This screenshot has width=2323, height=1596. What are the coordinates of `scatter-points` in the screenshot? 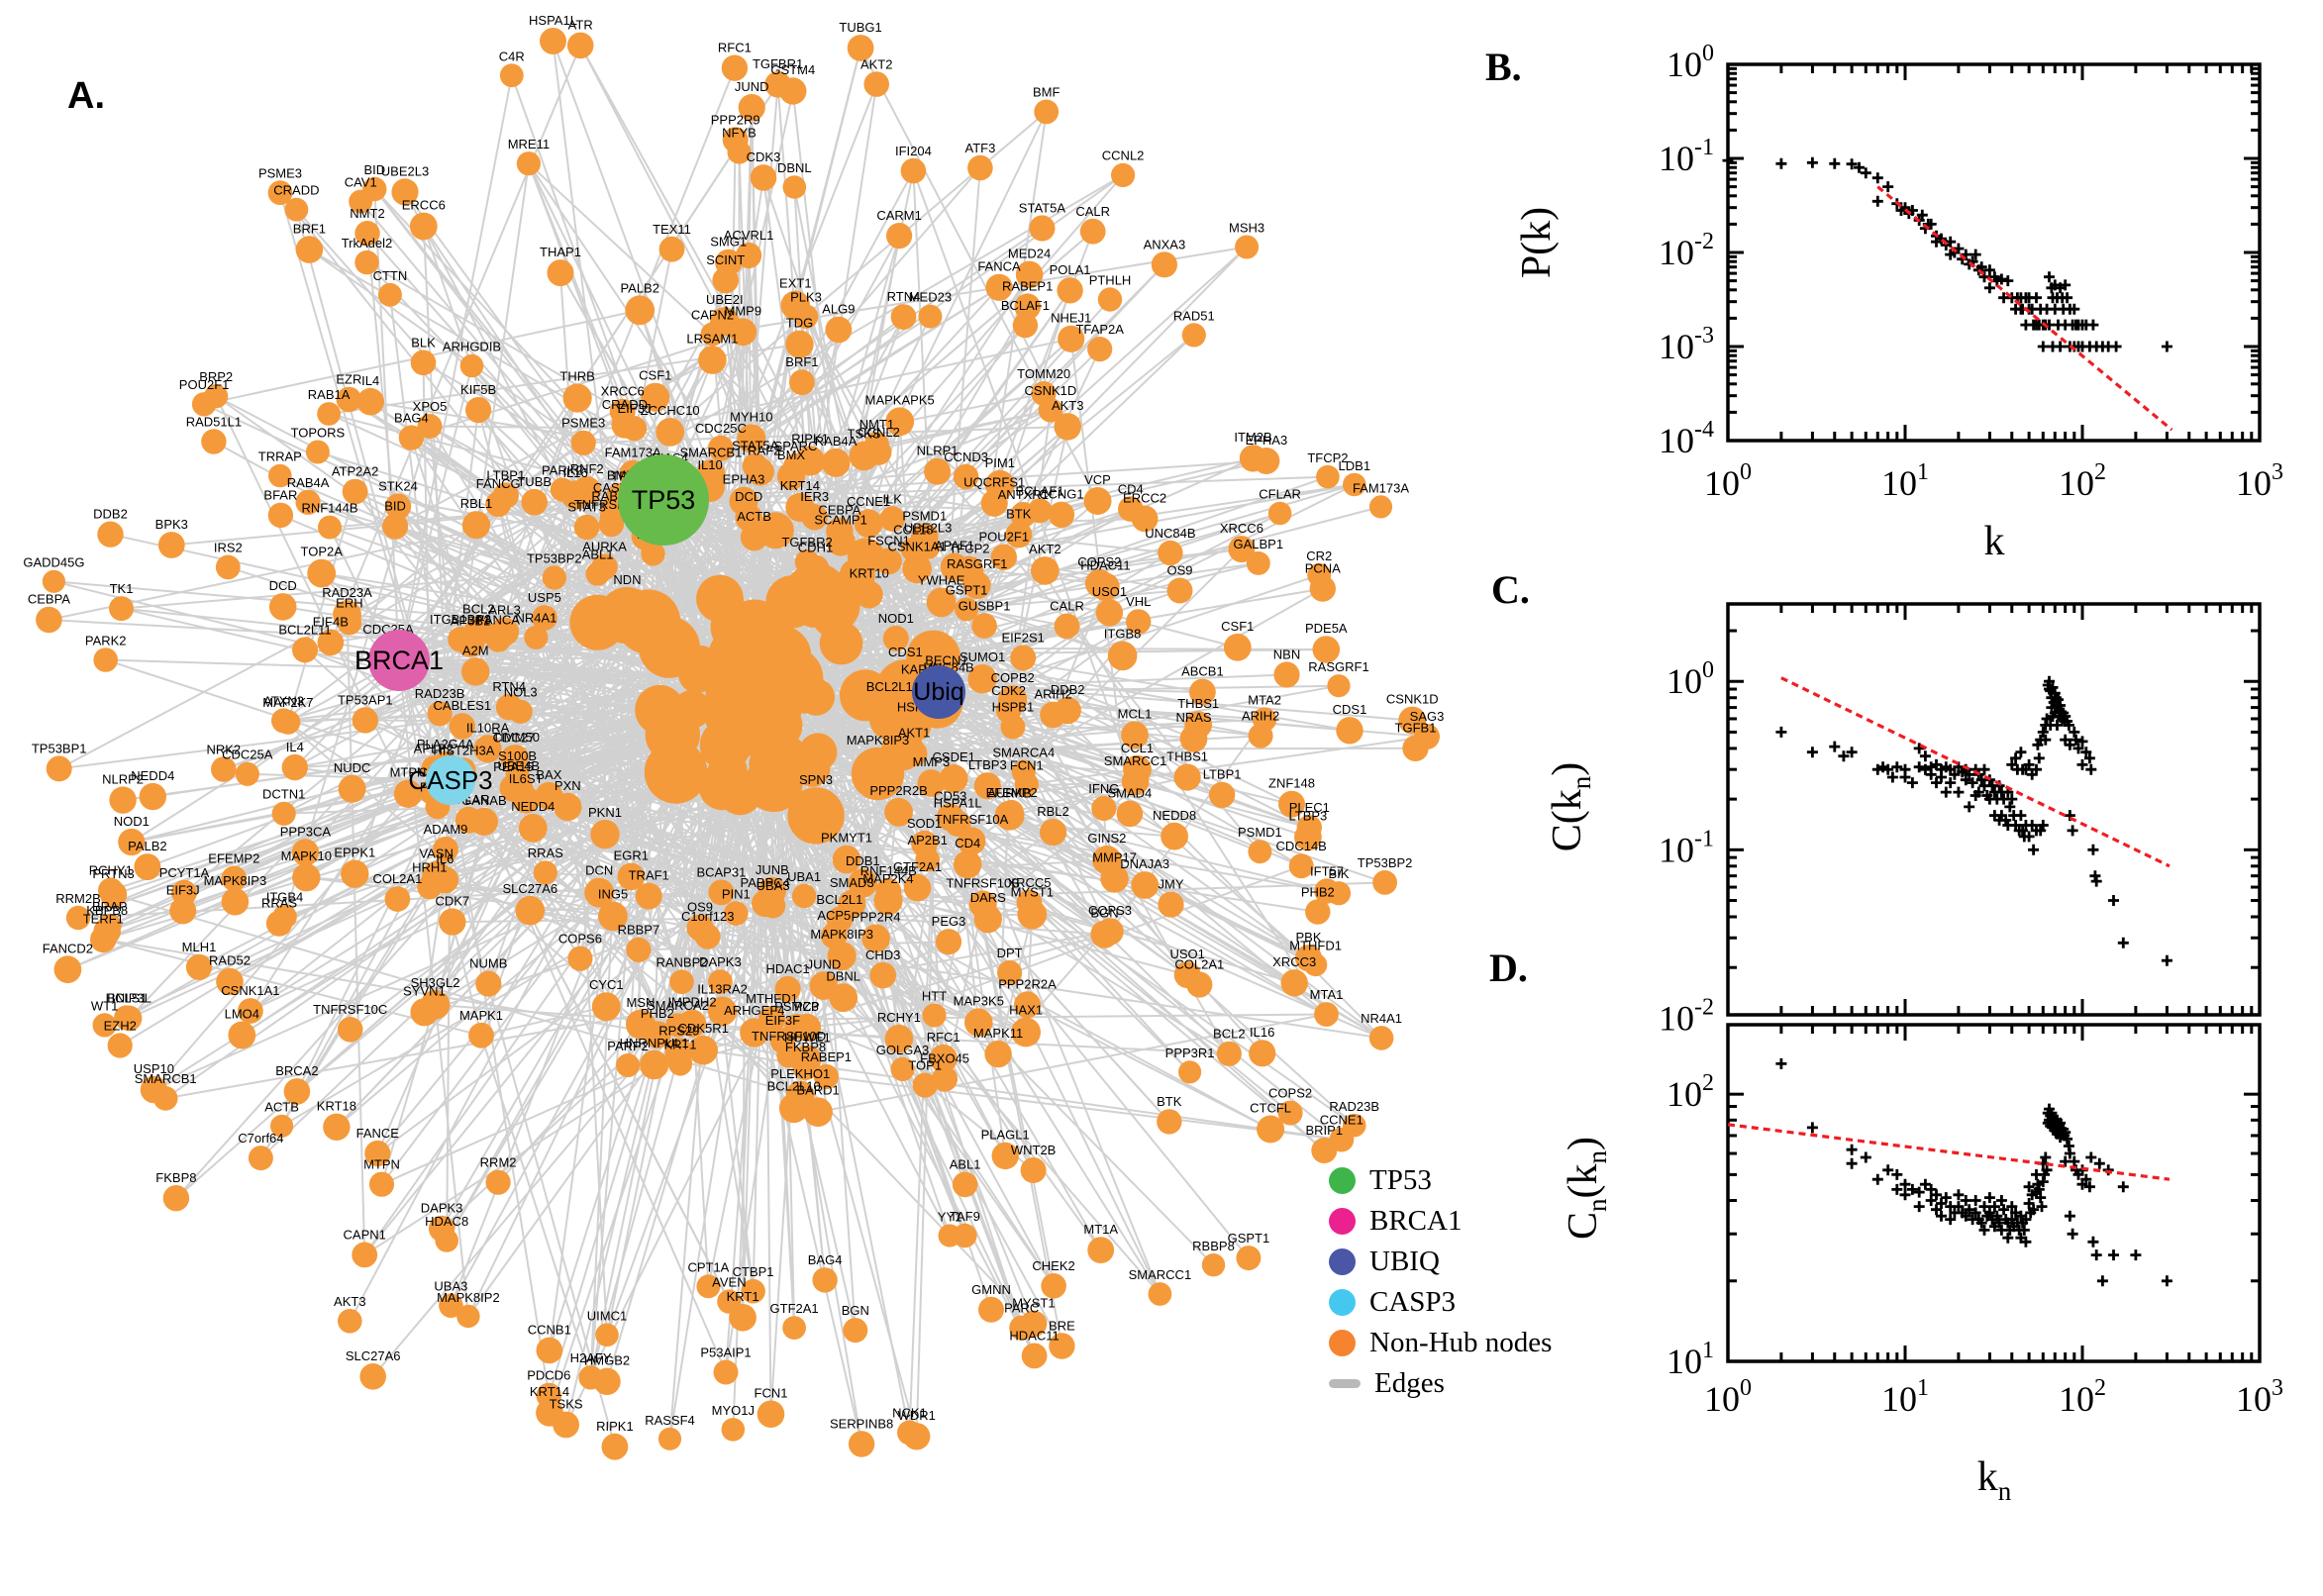 It's located at (1974, 1172).